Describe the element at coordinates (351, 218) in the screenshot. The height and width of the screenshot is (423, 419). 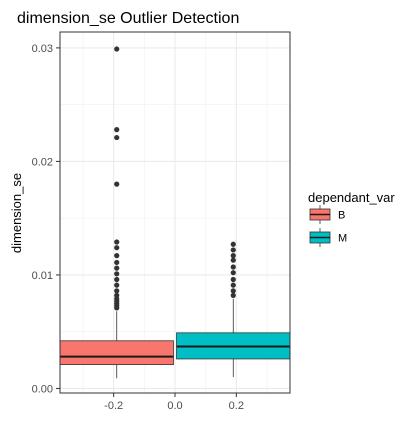
I see `legend: dependant_var BM` at that location.